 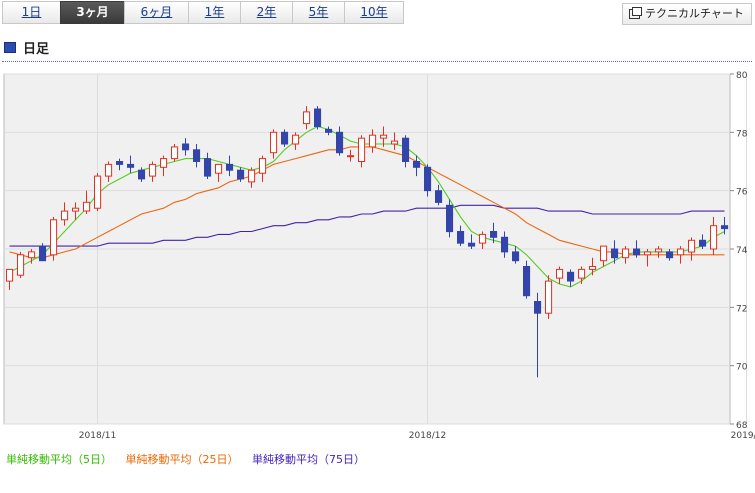 I want to click on legend: 単純移動平均（5日） 単純移動平均（25日） 単純移動平均（75日）, so click(x=190, y=459).